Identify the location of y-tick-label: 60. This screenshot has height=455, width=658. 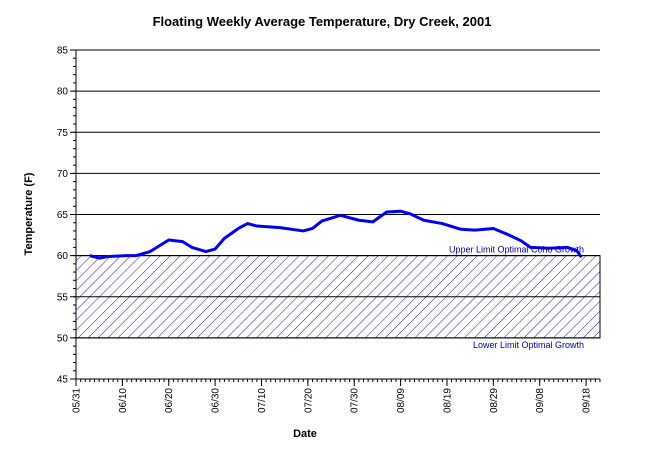
(63, 256).